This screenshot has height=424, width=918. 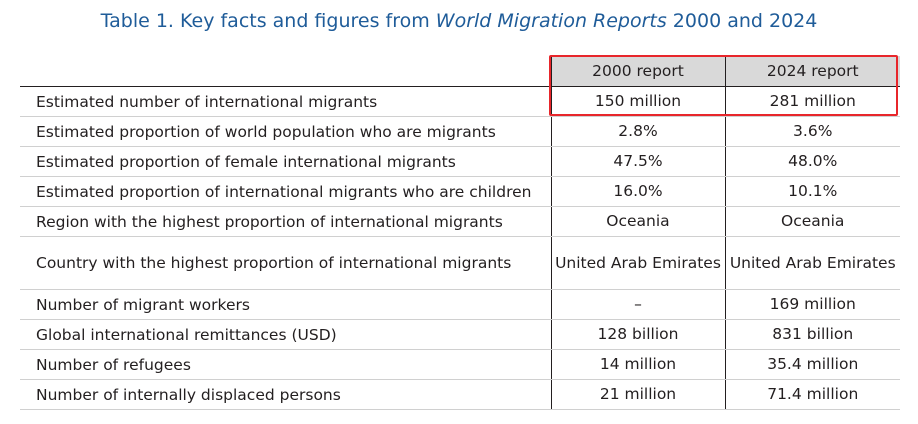 What do you see at coordinates (637, 221) in the screenshot?
I see `value-2000: Oceania` at bounding box center [637, 221].